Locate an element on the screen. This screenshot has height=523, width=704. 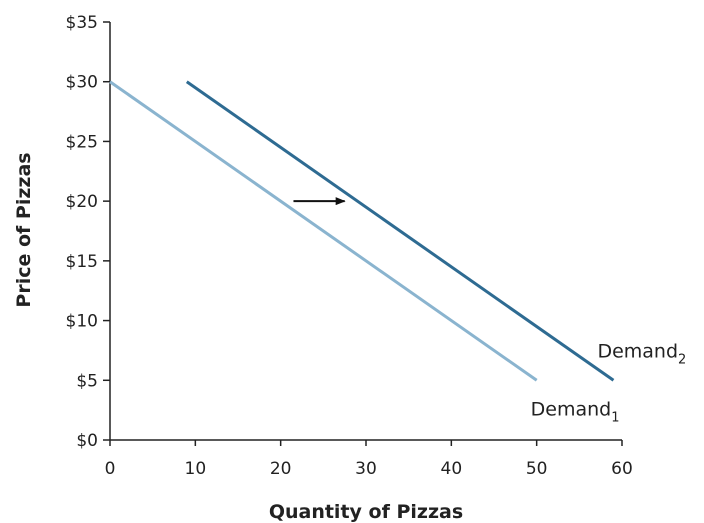
y-tick-label: $0 is located at coordinates (87, 441).